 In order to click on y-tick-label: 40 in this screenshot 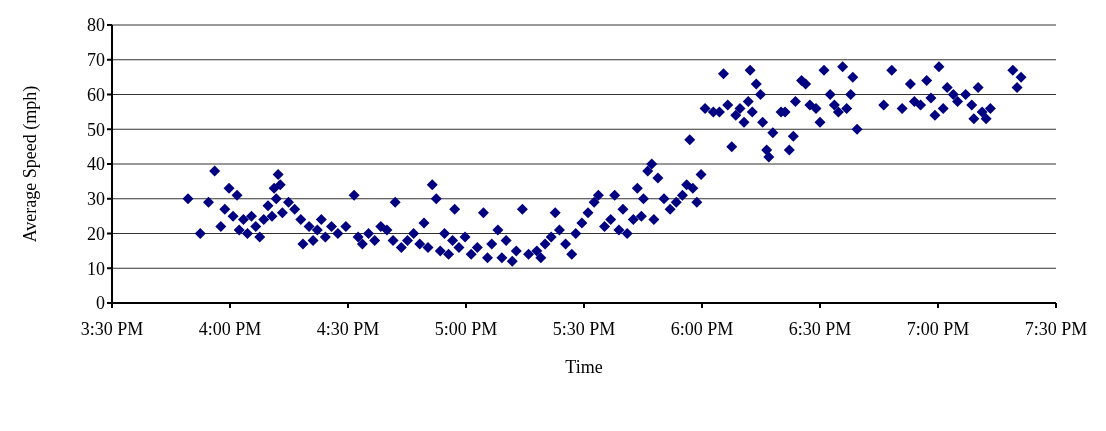, I will do `click(96, 164)`.